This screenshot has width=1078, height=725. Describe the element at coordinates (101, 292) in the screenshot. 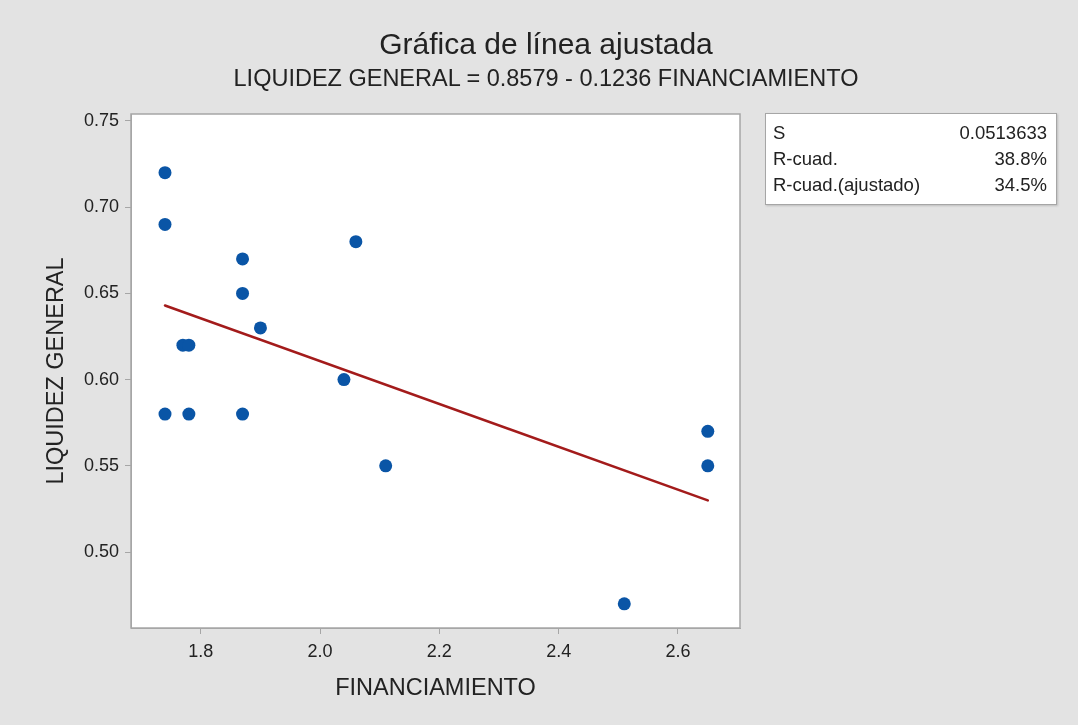

I see `y-tick-label: 0.65` at that location.